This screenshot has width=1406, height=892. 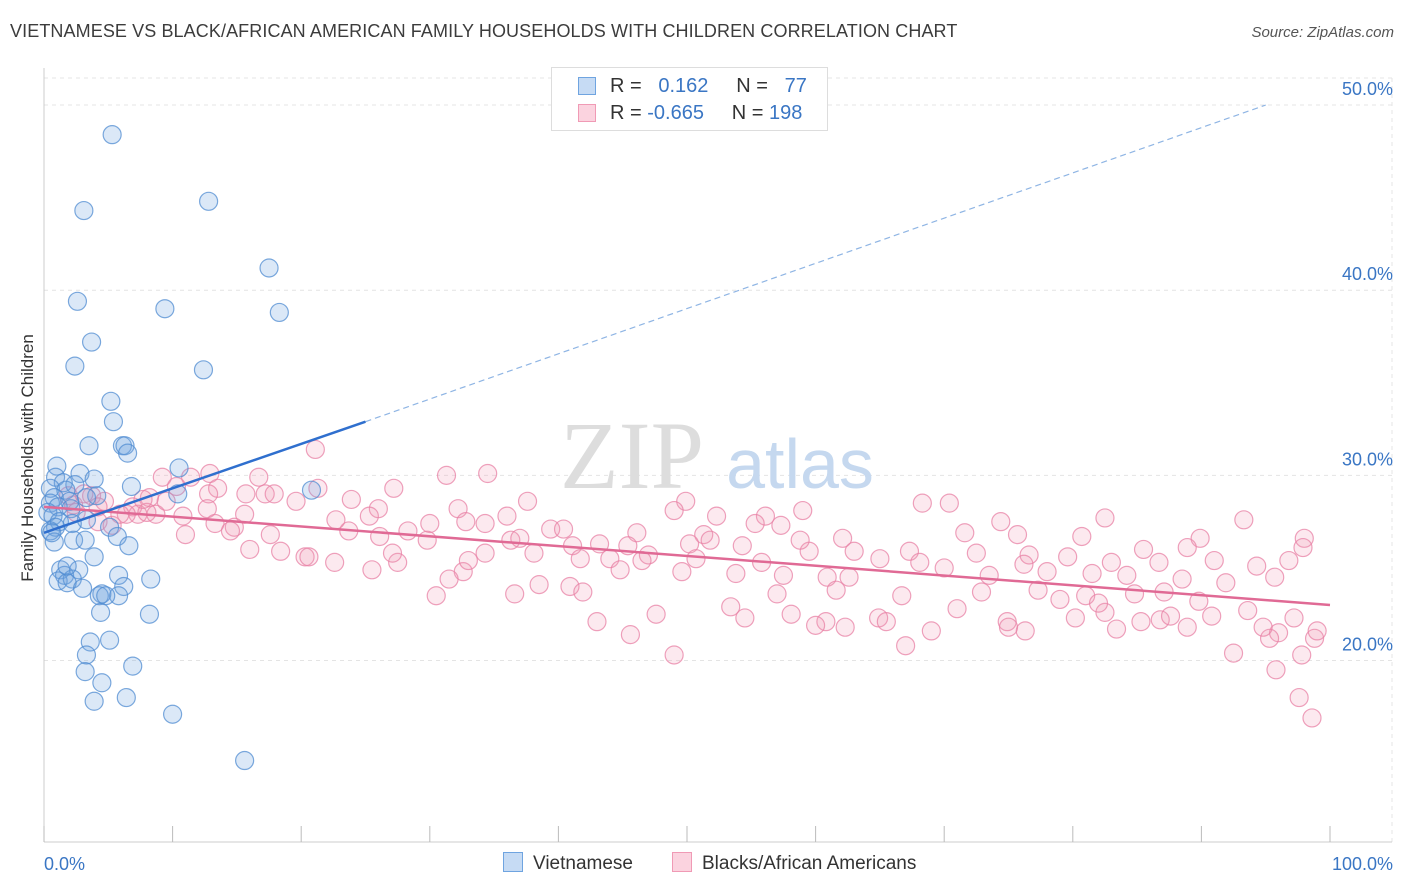 What do you see at coordinates (1322, 32) in the screenshot?
I see `source-label: Source: ZipAtlas.com` at bounding box center [1322, 32].